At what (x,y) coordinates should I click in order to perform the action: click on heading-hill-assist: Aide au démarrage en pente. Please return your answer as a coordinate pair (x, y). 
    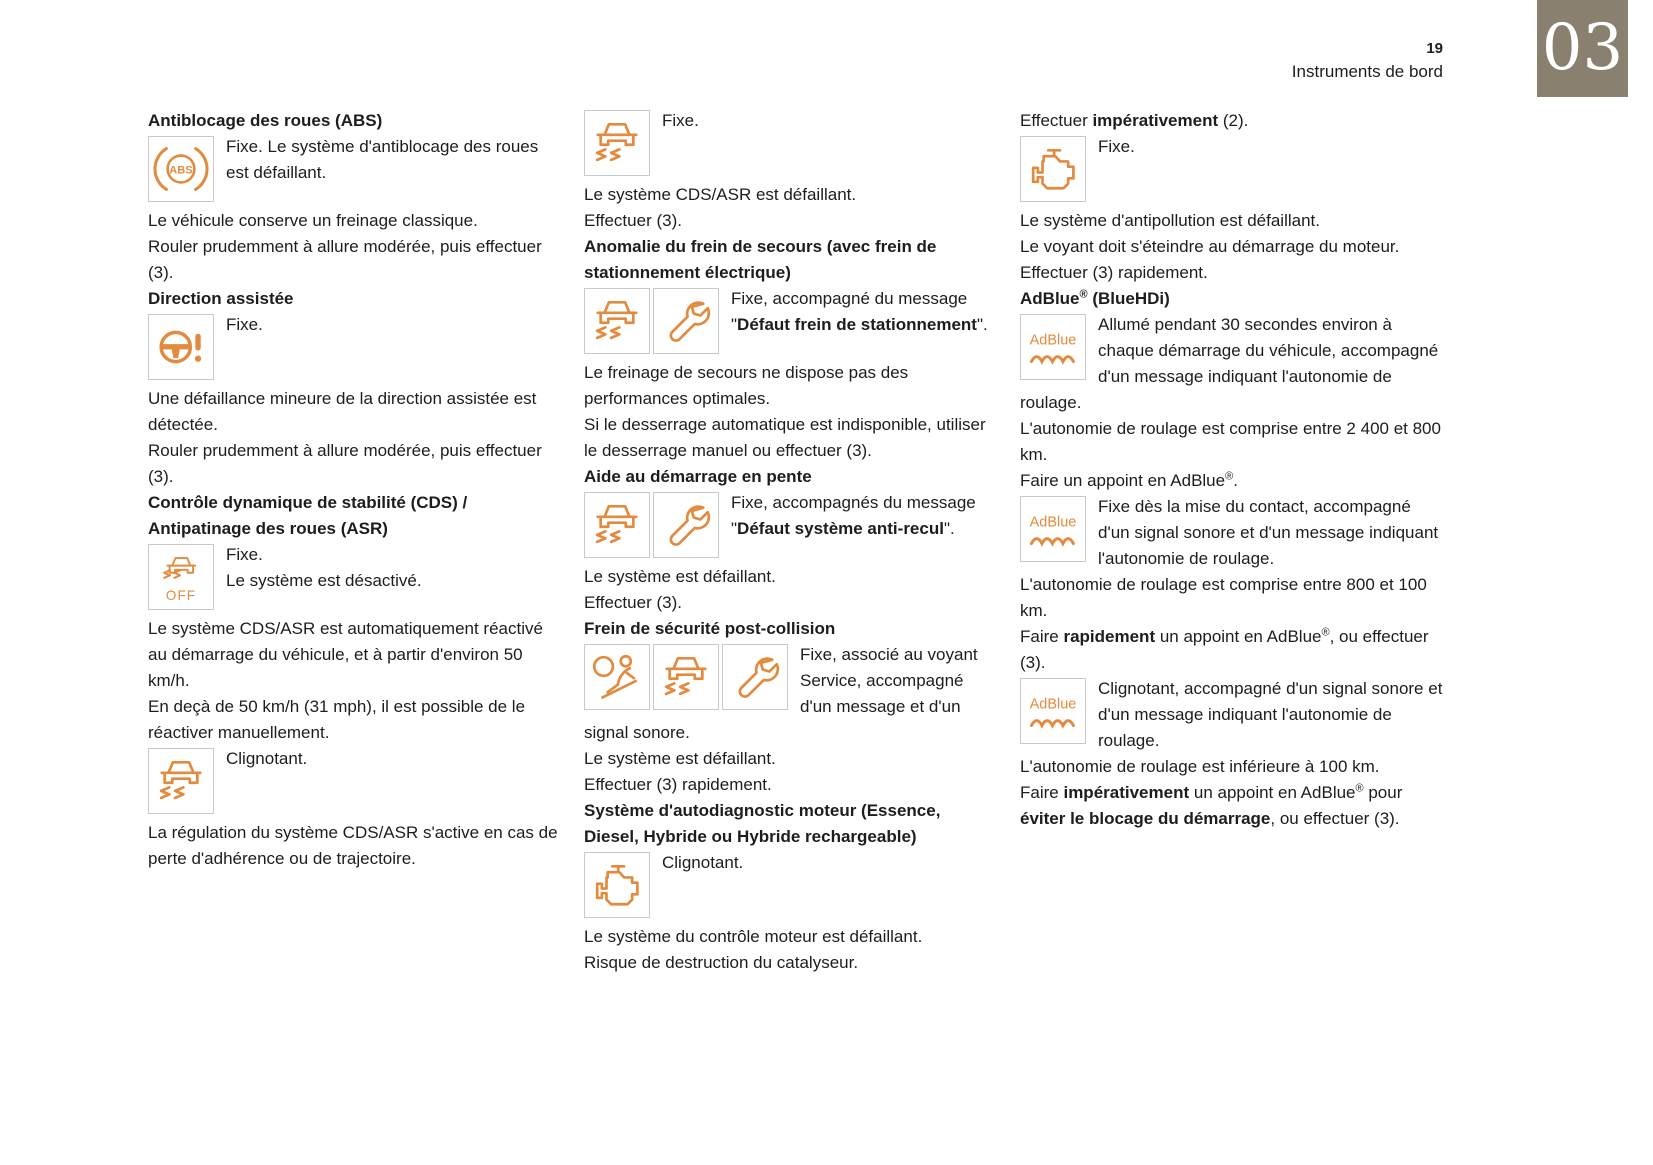
    Looking at the image, I should click on (698, 476).